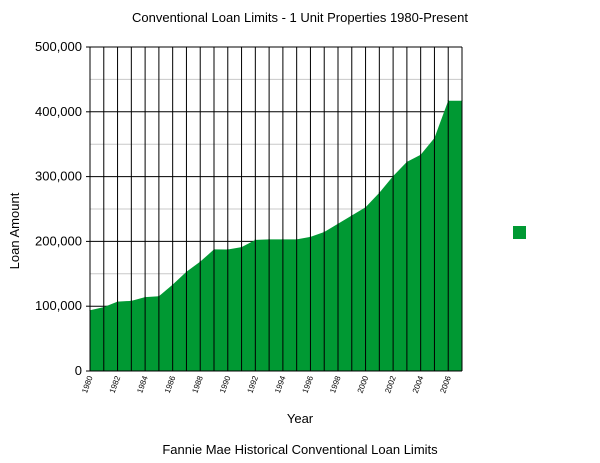  What do you see at coordinates (308, 384) in the screenshot?
I see `x-tick-label: 1996` at bounding box center [308, 384].